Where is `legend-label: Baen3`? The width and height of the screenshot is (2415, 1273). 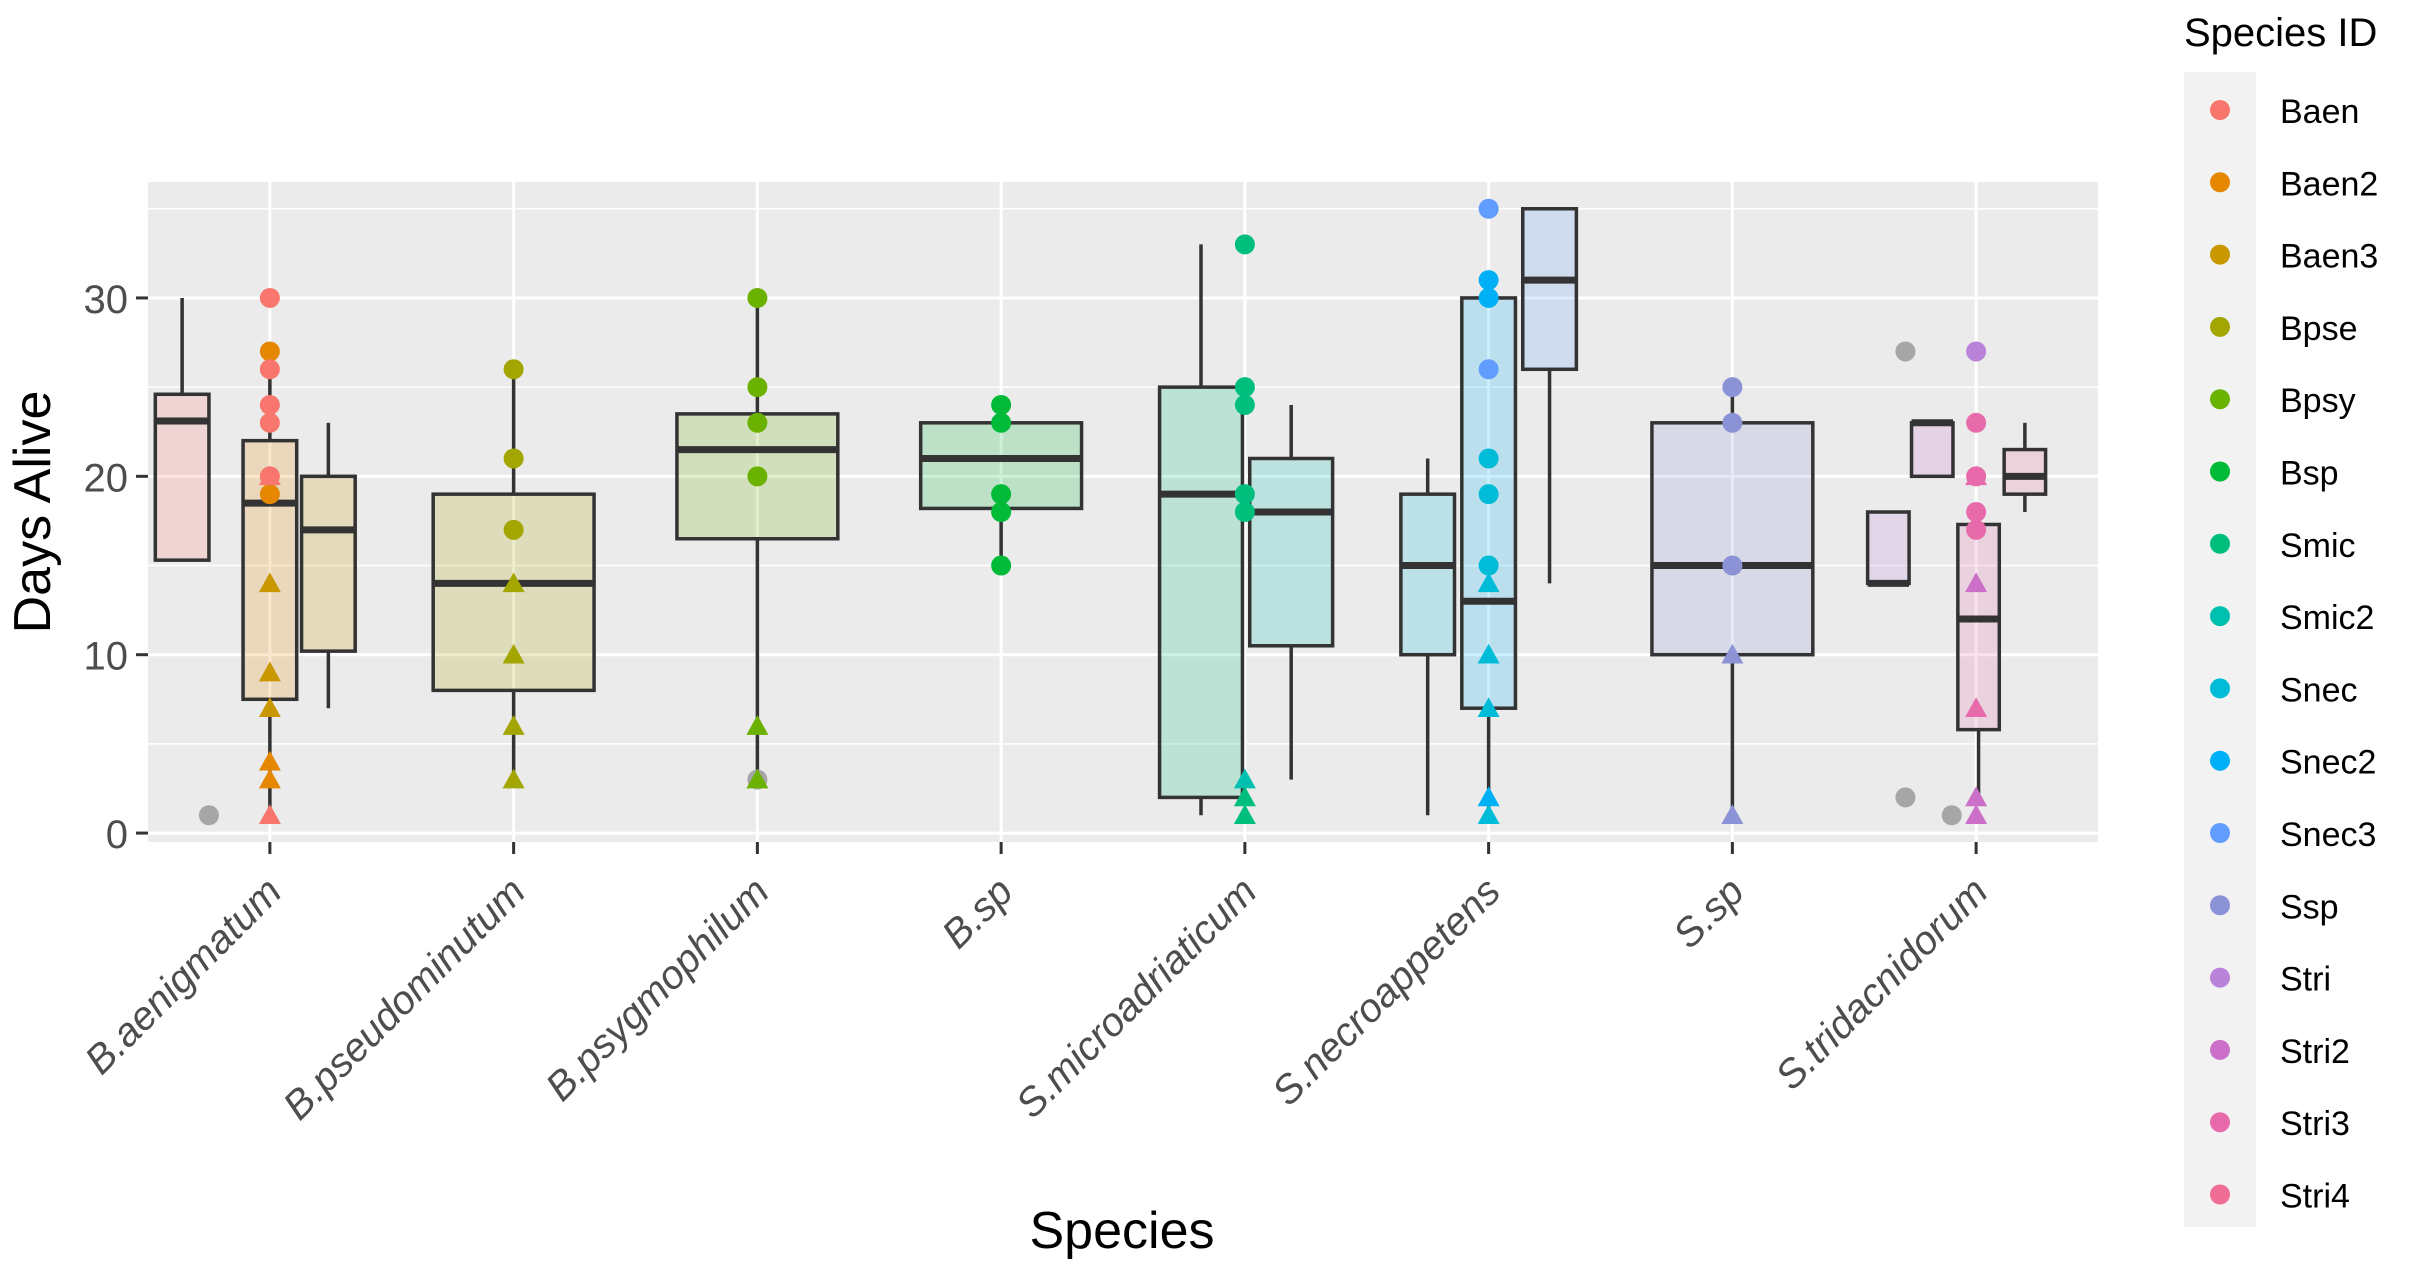
legend-label: Baen3 is located at coordinates (2329, 257).